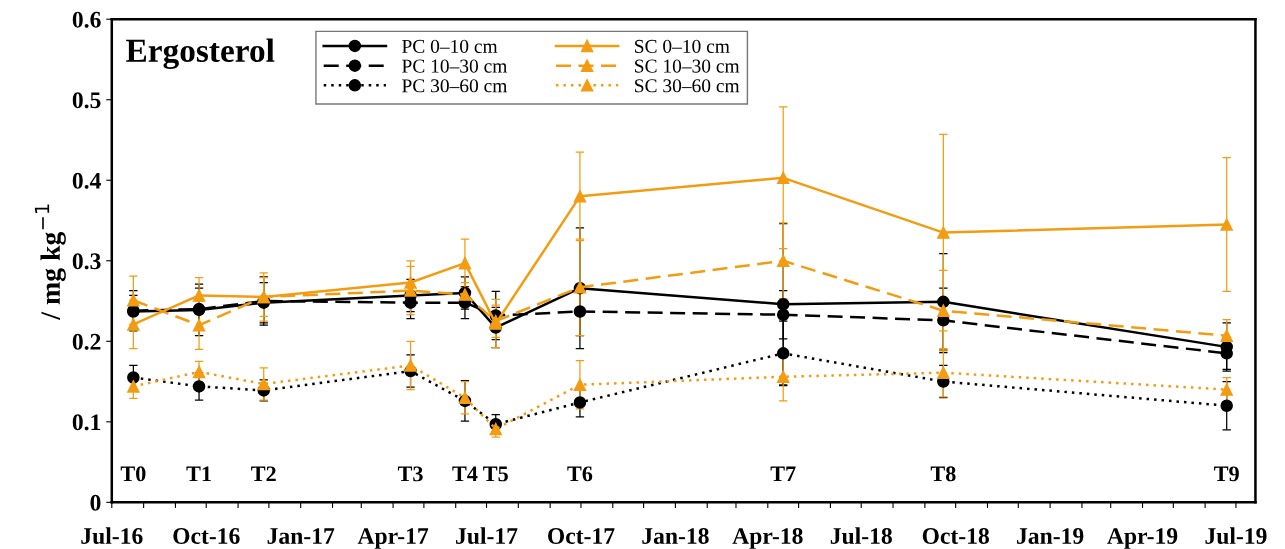 This screenshot has height=549, width=1285. Describe the element at coordinates (455, 66) in the screenshot. I see `legend-label: PC 10–30 cm` at that location.